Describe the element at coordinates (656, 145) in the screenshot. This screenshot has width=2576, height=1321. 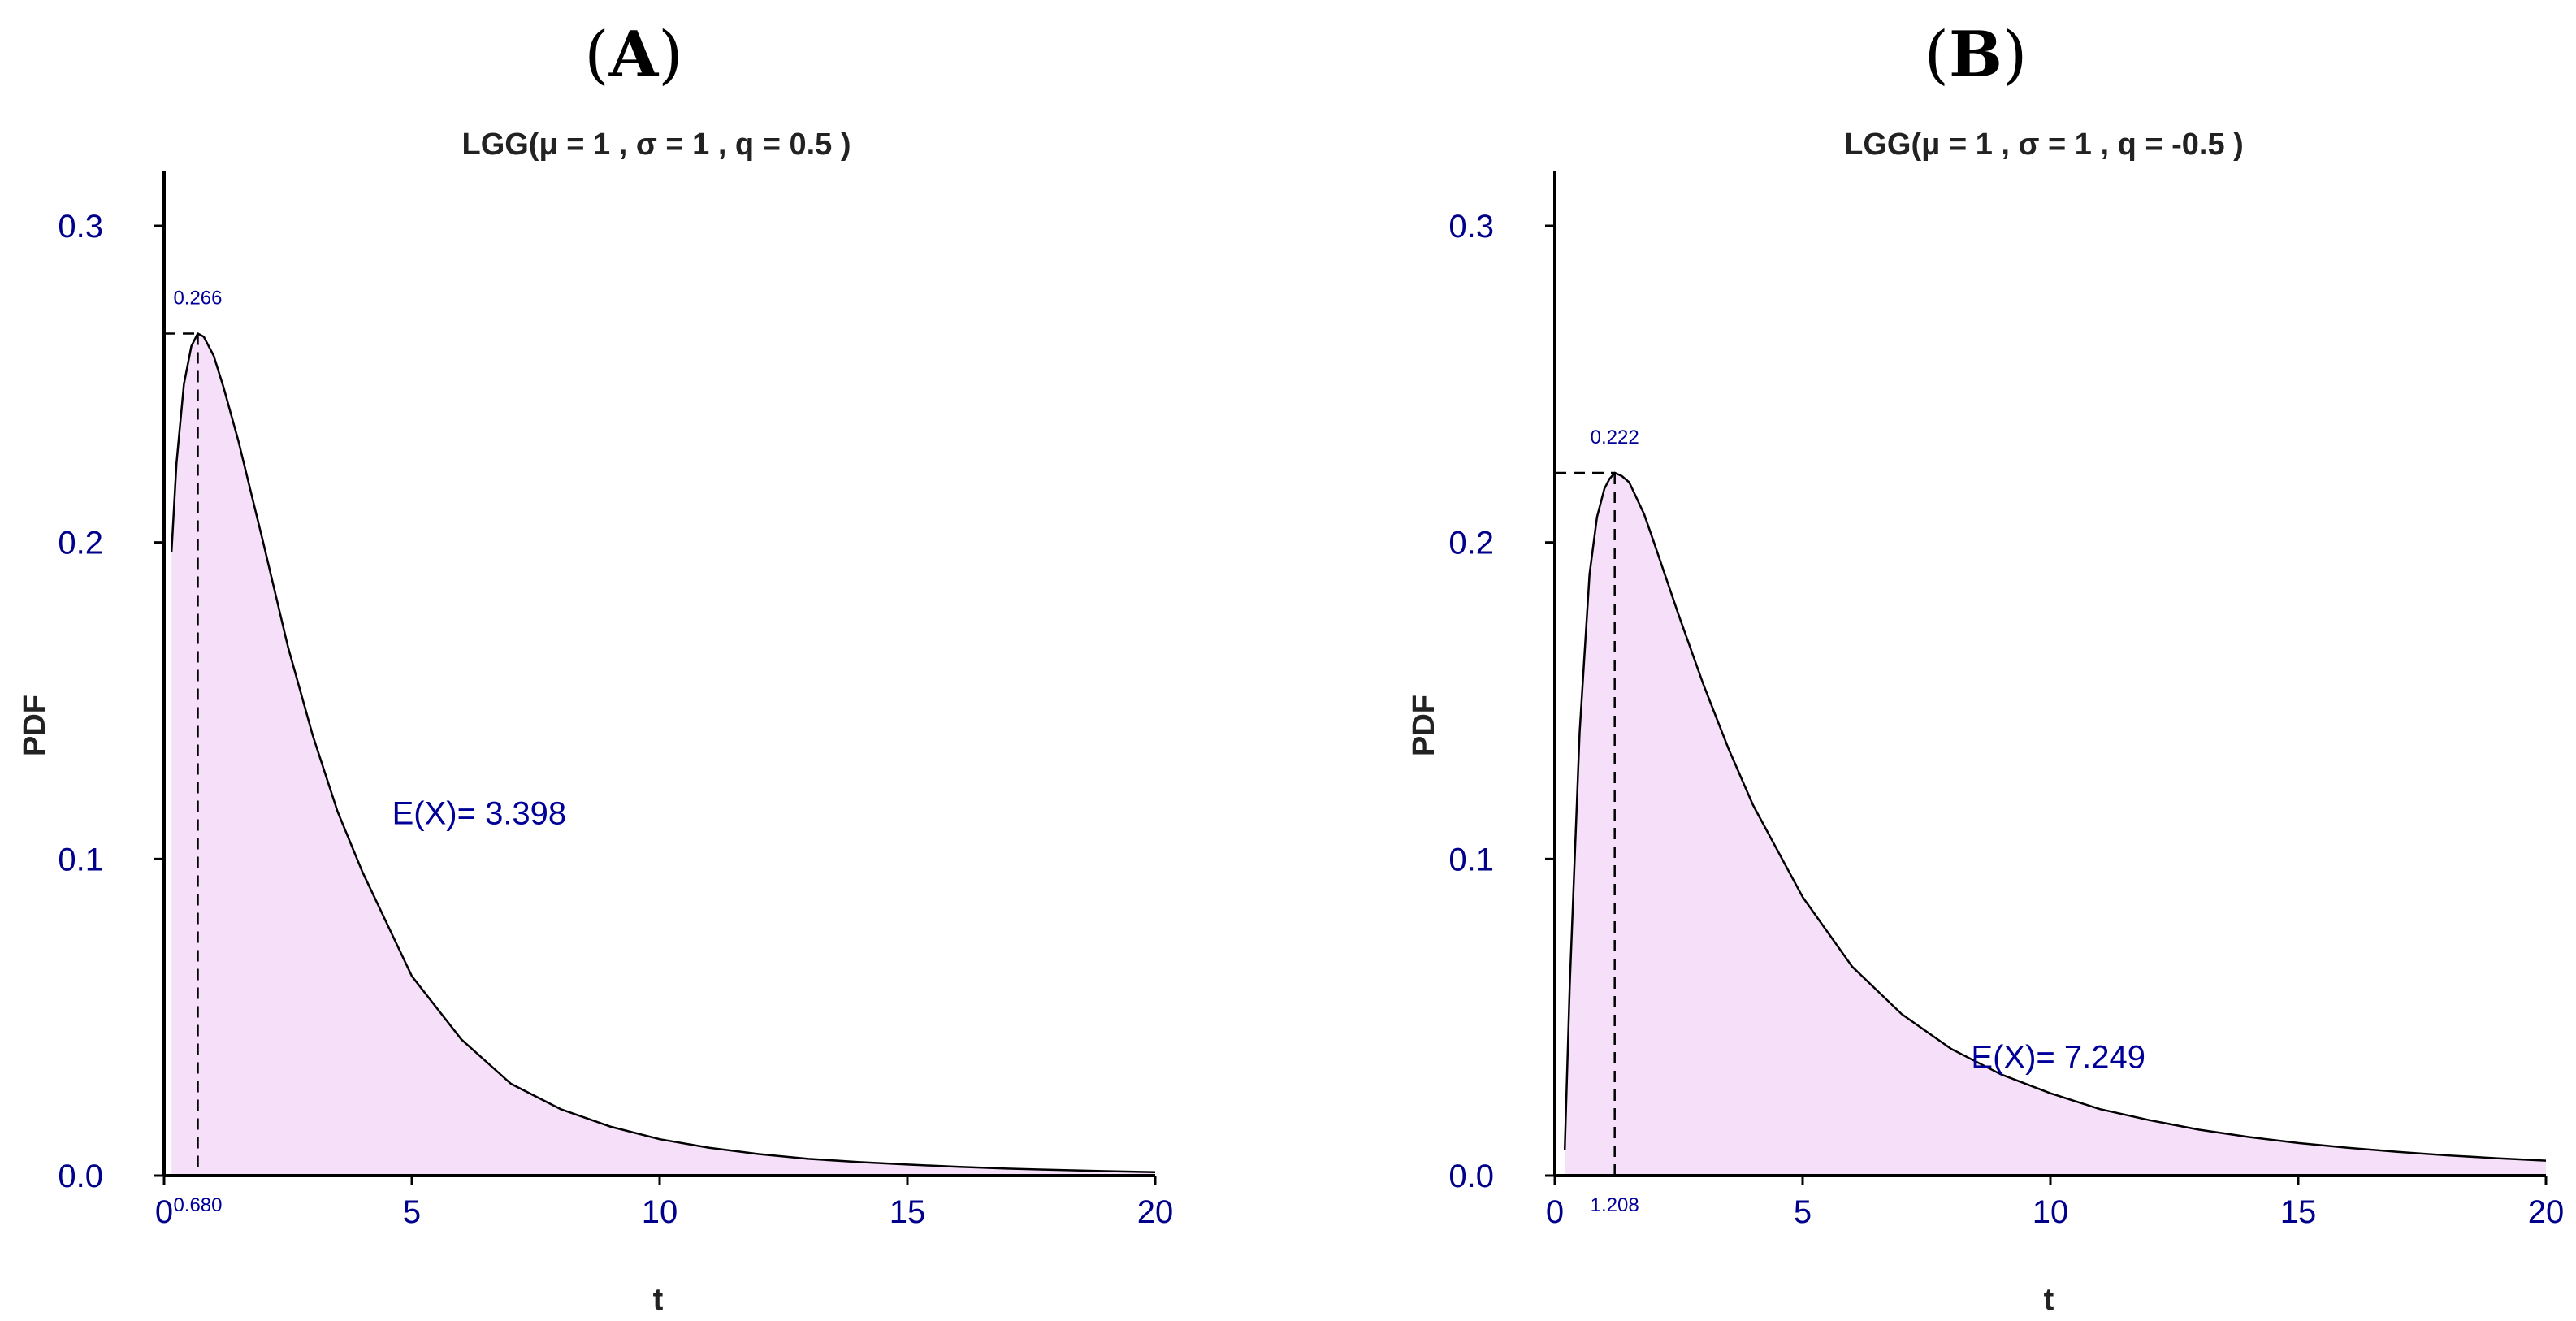
I see `chart-title-a: LGG(μ = 1 , σ = 1 , q = 0.5 )` at that location.